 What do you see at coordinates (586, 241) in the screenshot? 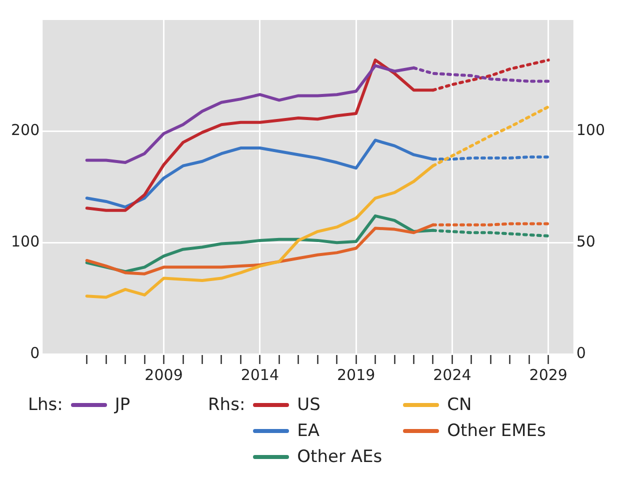
I see `y2-tick-label: 50` at bounding box center [586, 241].